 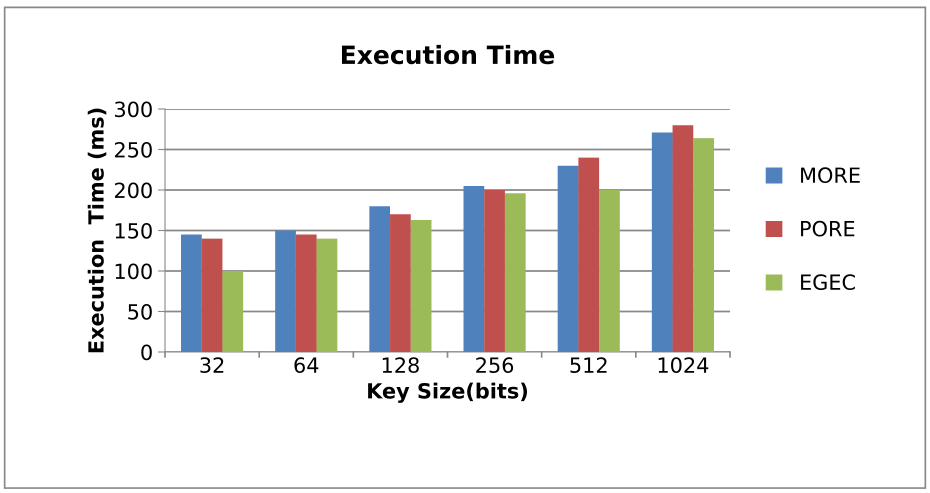 What do you see at coordinates (134, 230) in the screenshot?
I see `y-tick-label: 150` at bounding box center [134, 230].